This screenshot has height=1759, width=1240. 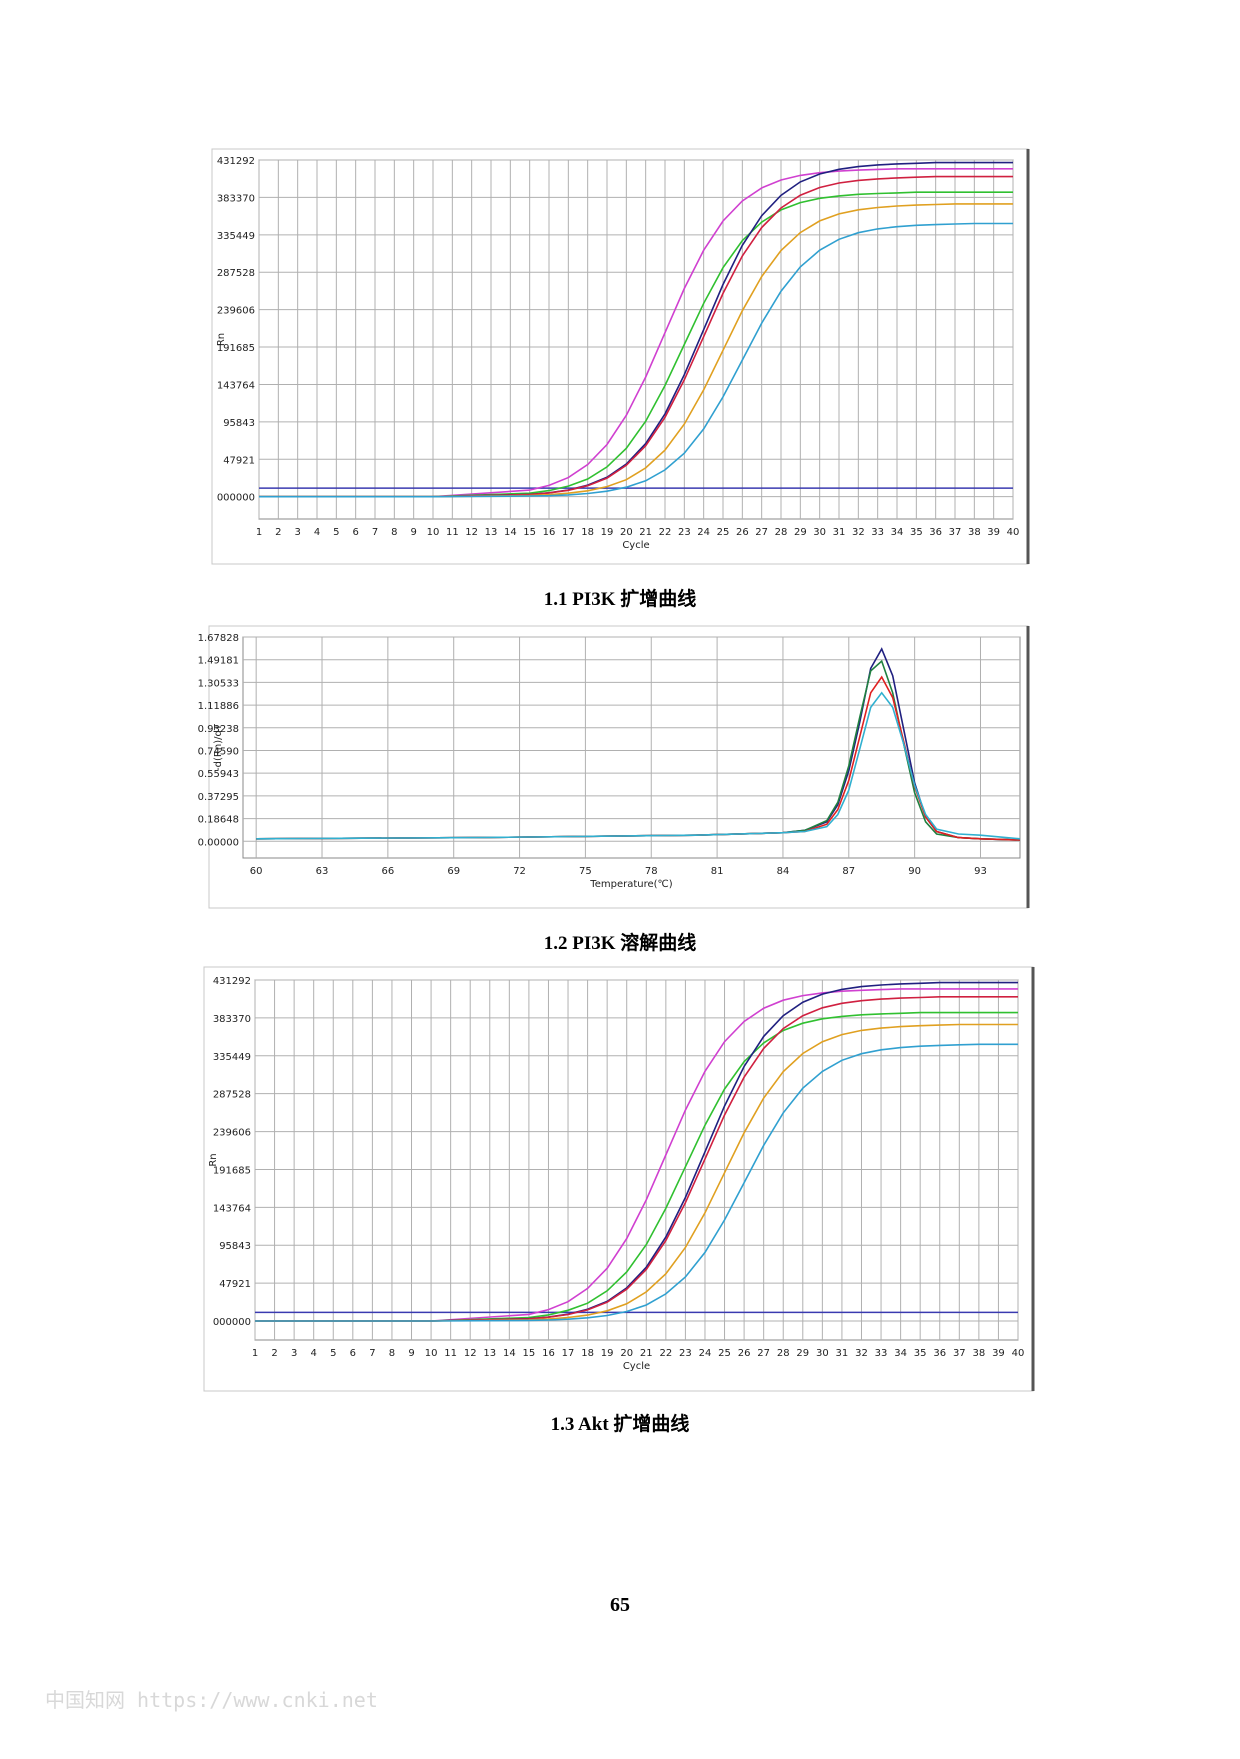 What do you see at coordinates (636, 1366) in the screenshot?
I see `x-axis-label: Cycle` at bounding box center [636, 1366].